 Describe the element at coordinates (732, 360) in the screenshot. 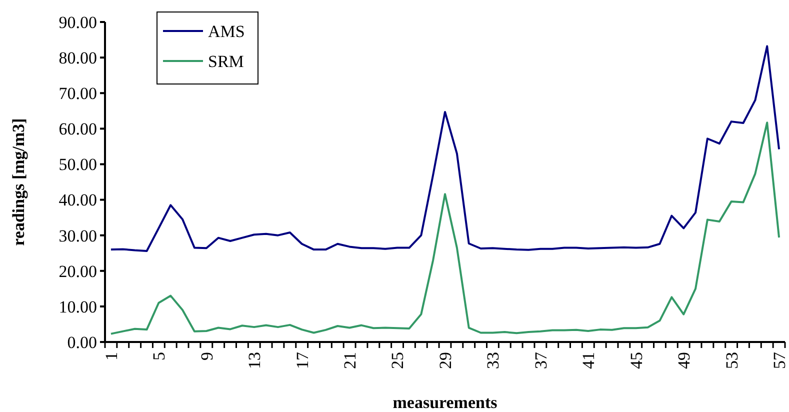

I see `x-tick-label: 53` at that location.